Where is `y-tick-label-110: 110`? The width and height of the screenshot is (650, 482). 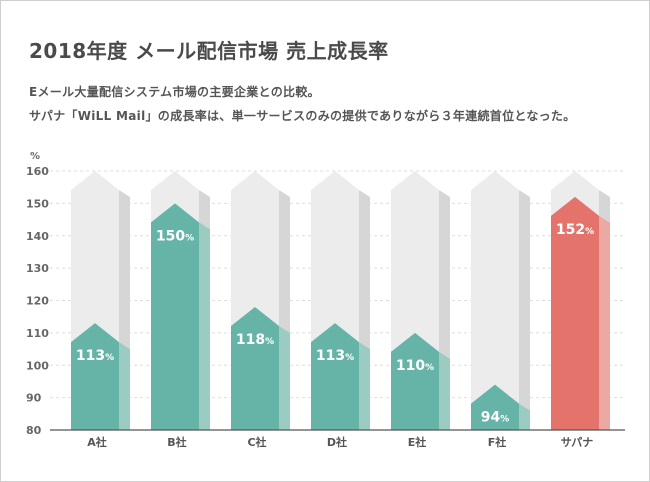
y-tick-label-110: 110 is located at coordinates (37, 333).